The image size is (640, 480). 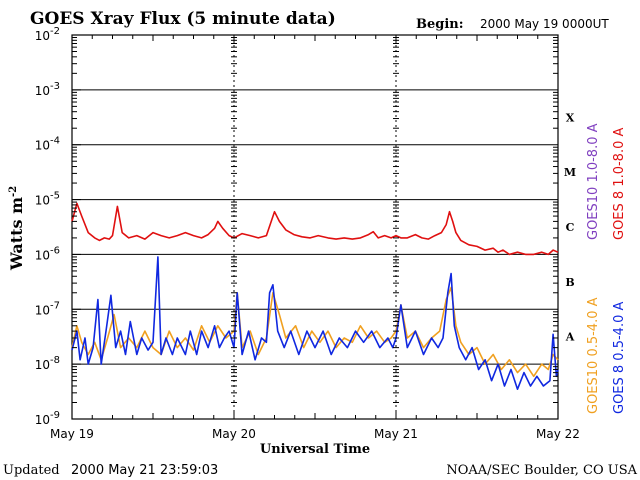 I want to click on flare-class-label: X, so click(x=570, y=117).